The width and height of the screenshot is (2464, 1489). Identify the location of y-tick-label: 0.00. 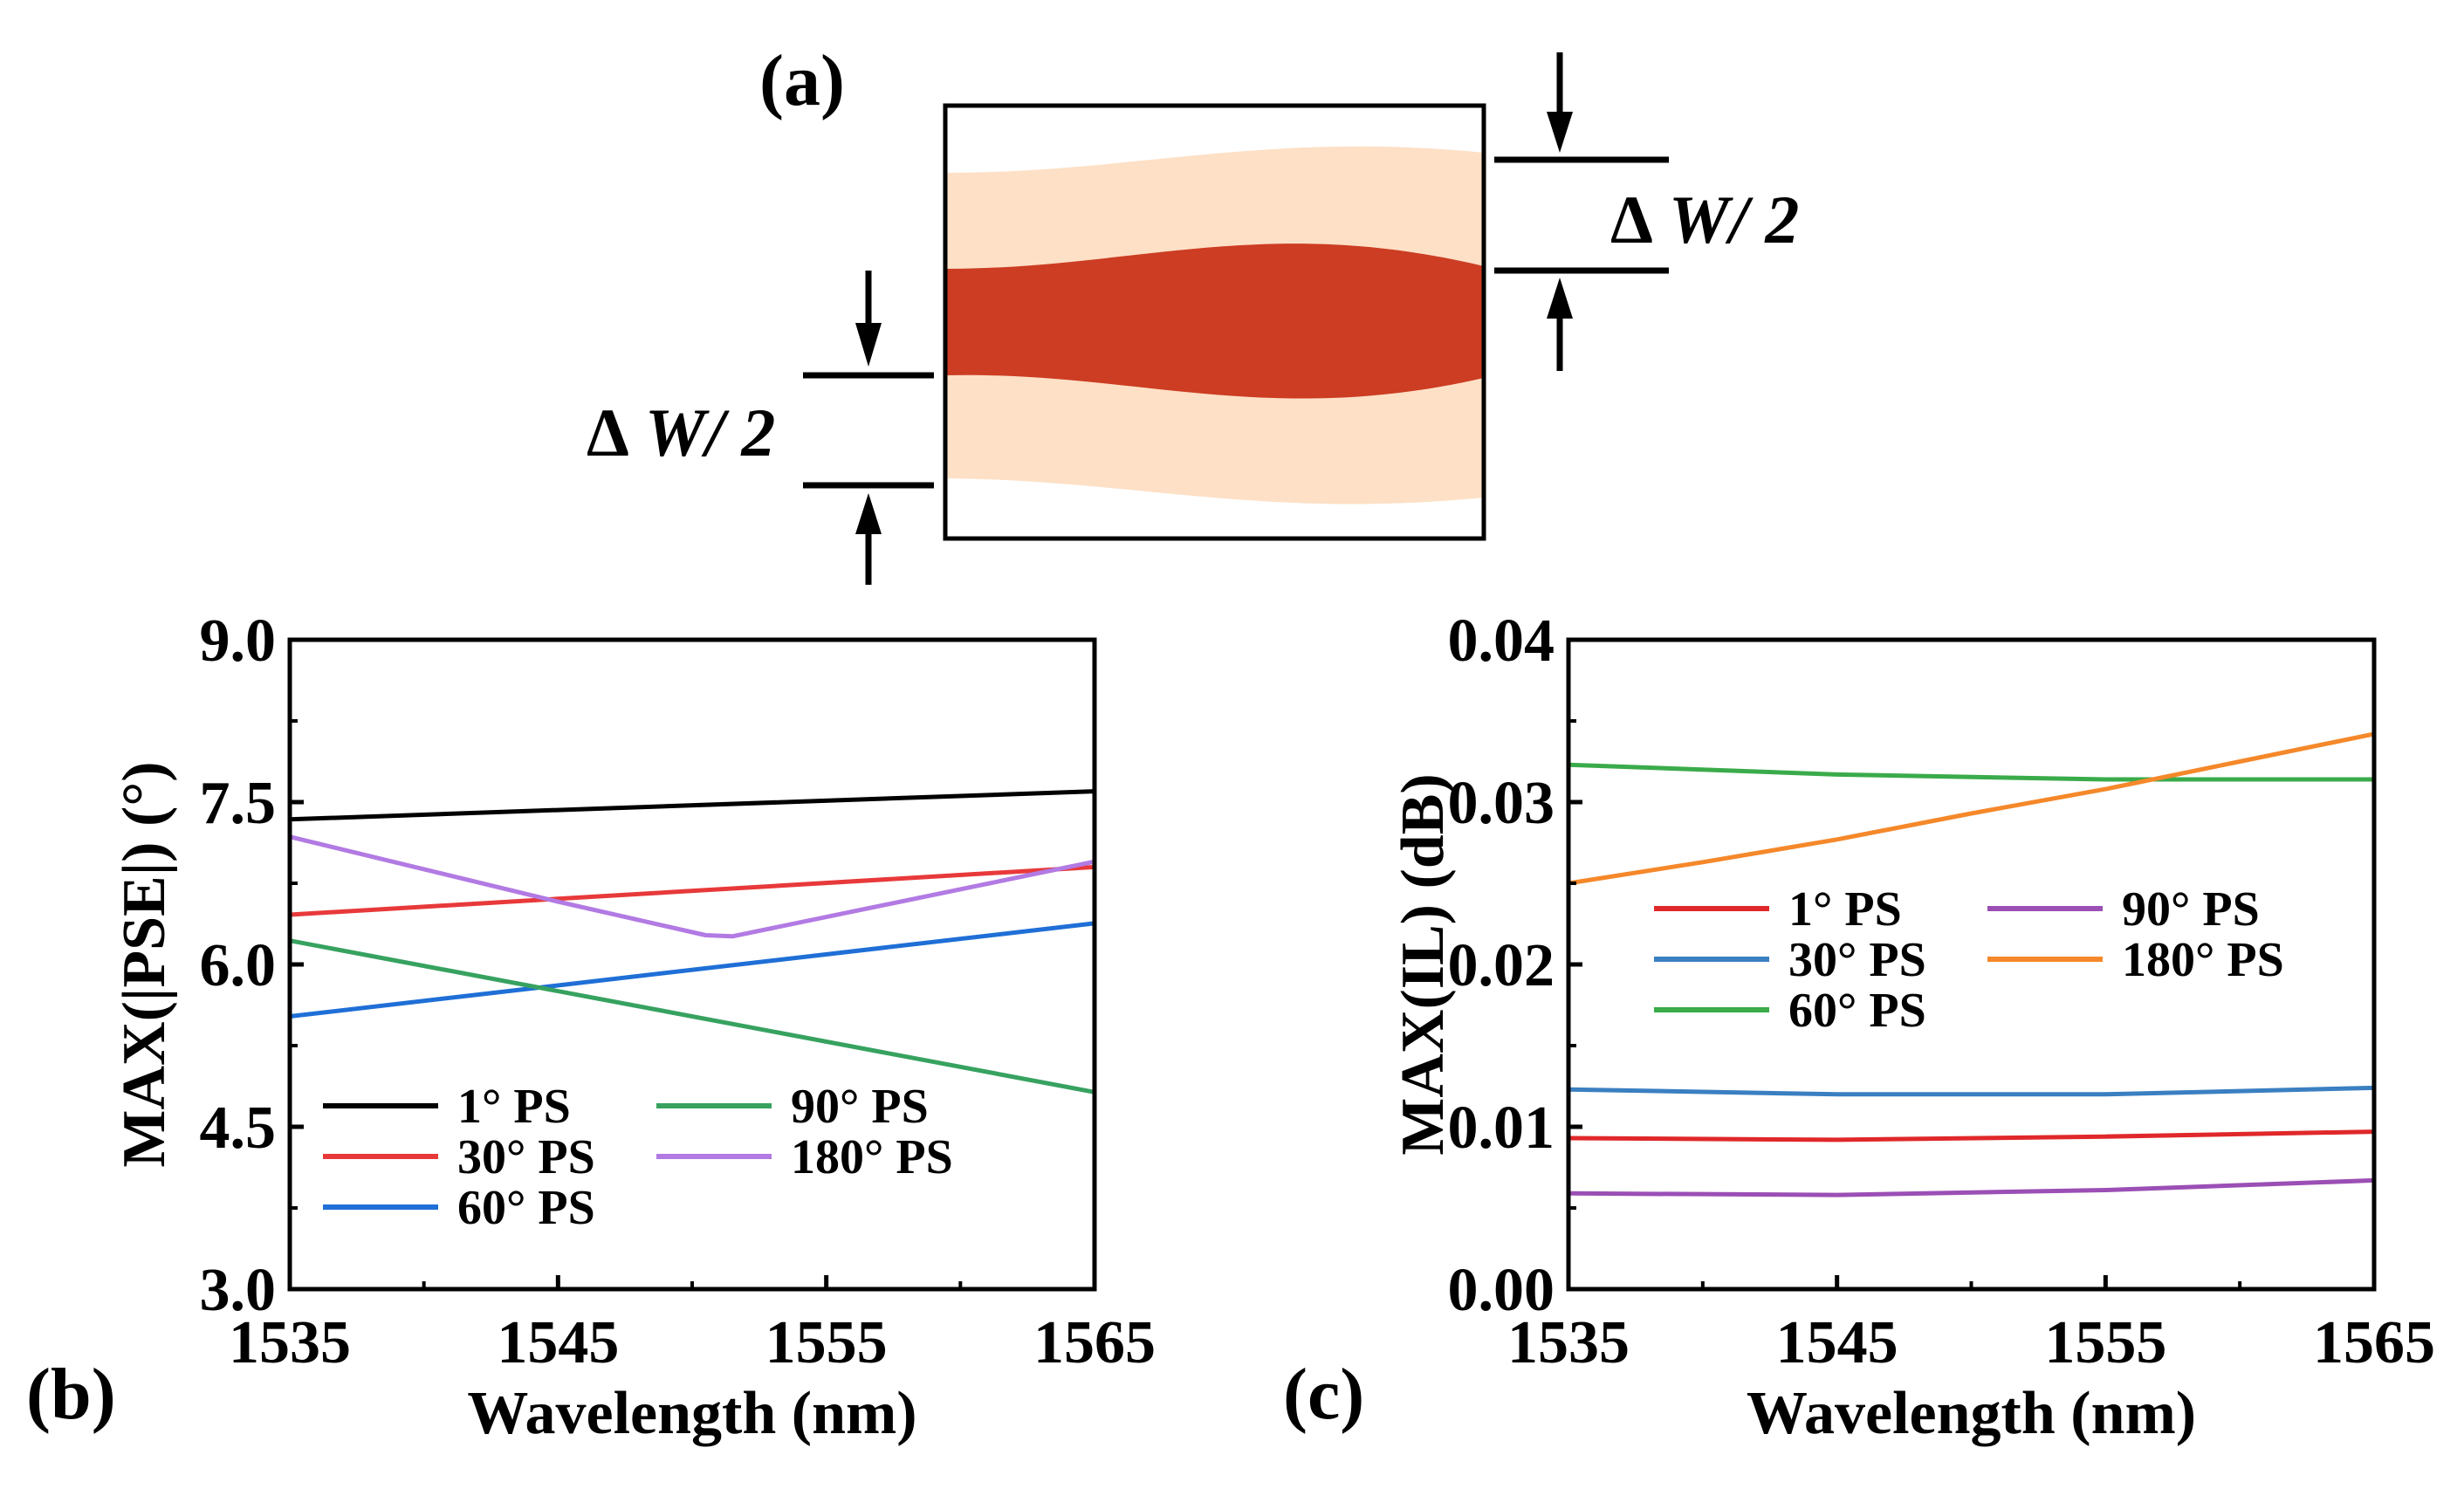
(1501, 1290).